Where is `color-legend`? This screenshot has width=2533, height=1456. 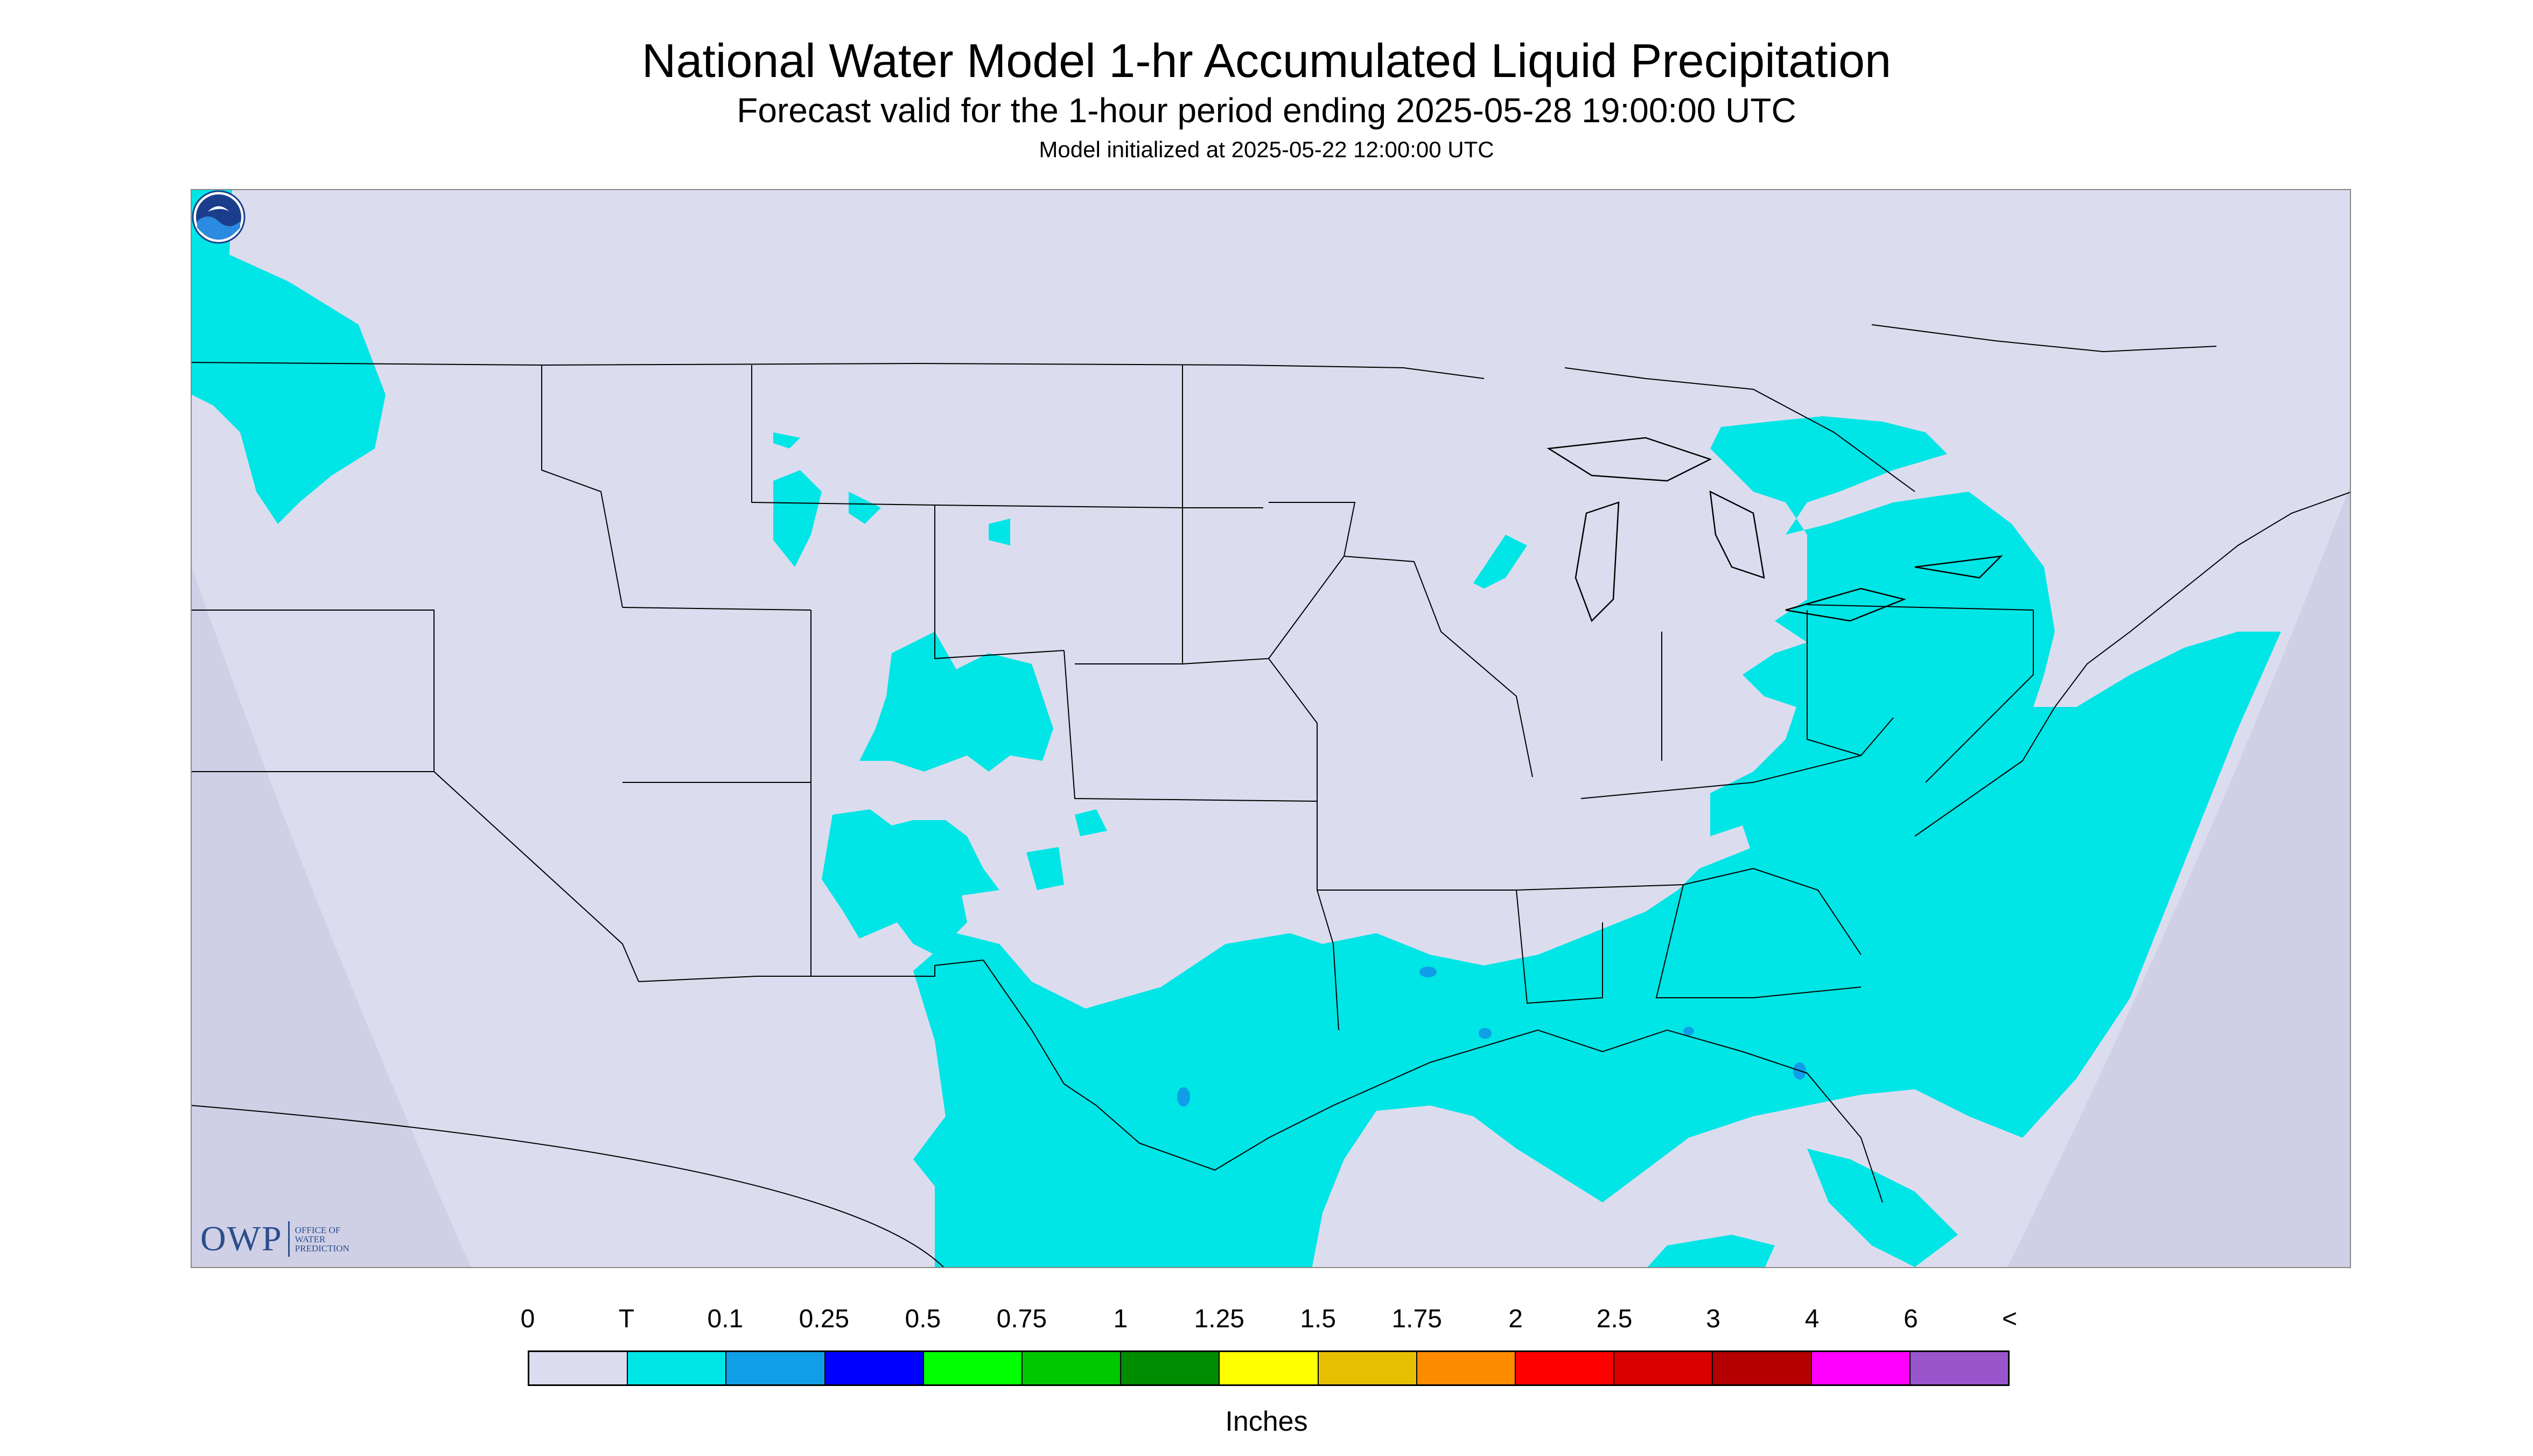 color-legend is located at coordinates (1269, 1368).